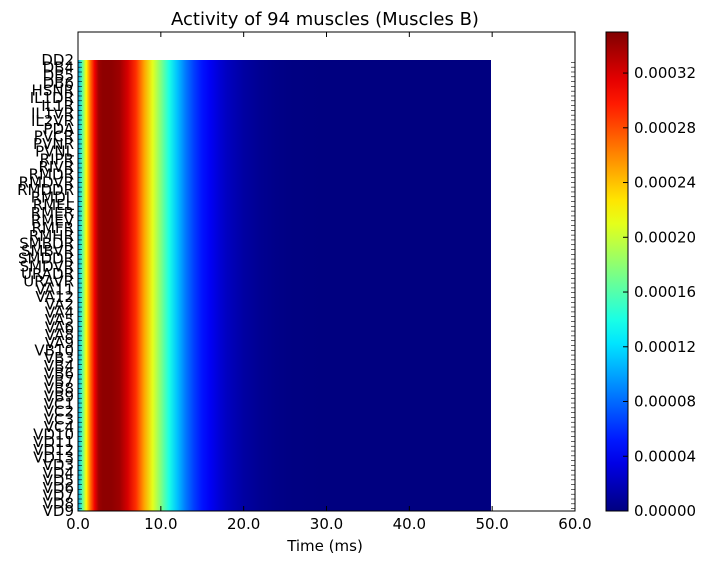 The height and width of the screenshot is (564, 710). Describe the element at coordinates (58, 488) in the screenshot. I see `row-label: VD6` at that location.